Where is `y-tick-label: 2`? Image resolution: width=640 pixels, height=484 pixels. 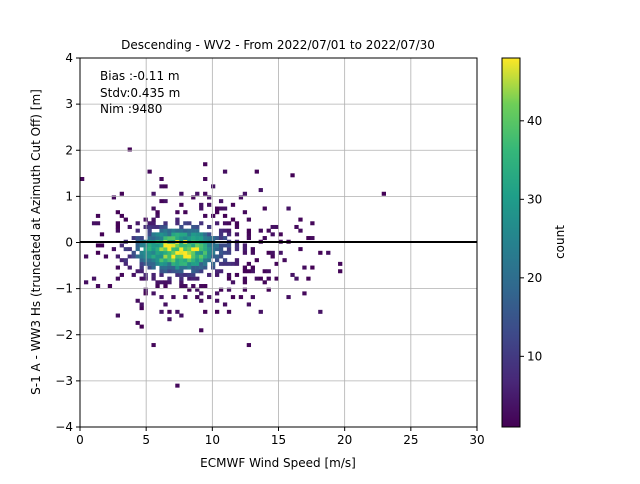
y-tick-label: 2 is located at coordinates (69, 150).